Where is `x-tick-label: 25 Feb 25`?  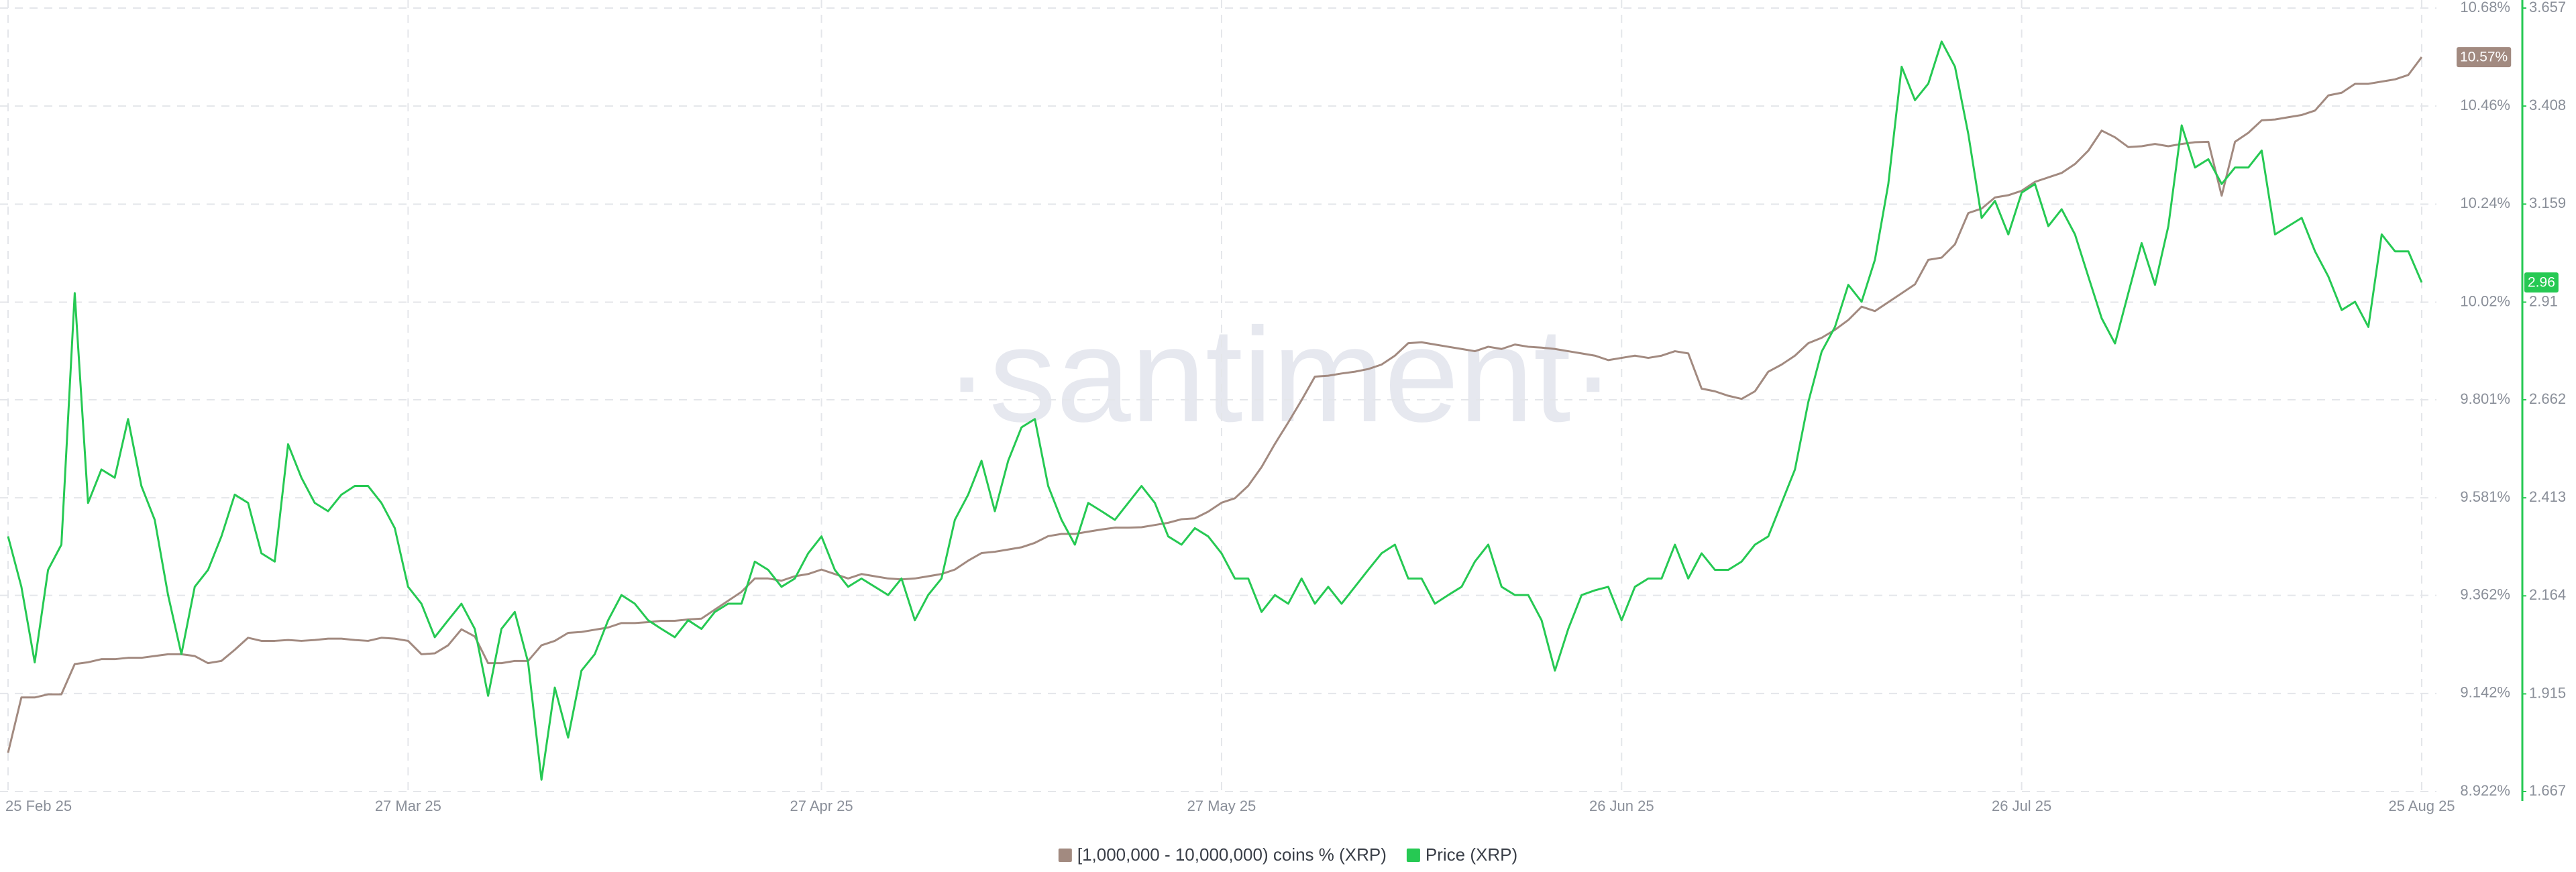 x-tick-label: 25 Feb 25 is located at coordinates (38, 806).